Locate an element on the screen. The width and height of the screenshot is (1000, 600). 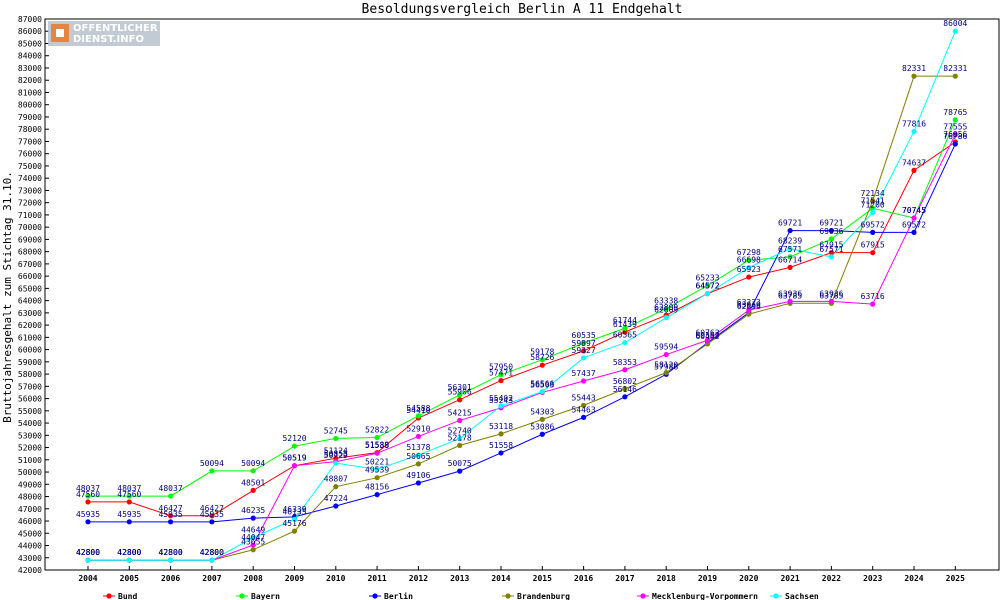
y-tick-label: 66000 is located at coordinates (30, 276).